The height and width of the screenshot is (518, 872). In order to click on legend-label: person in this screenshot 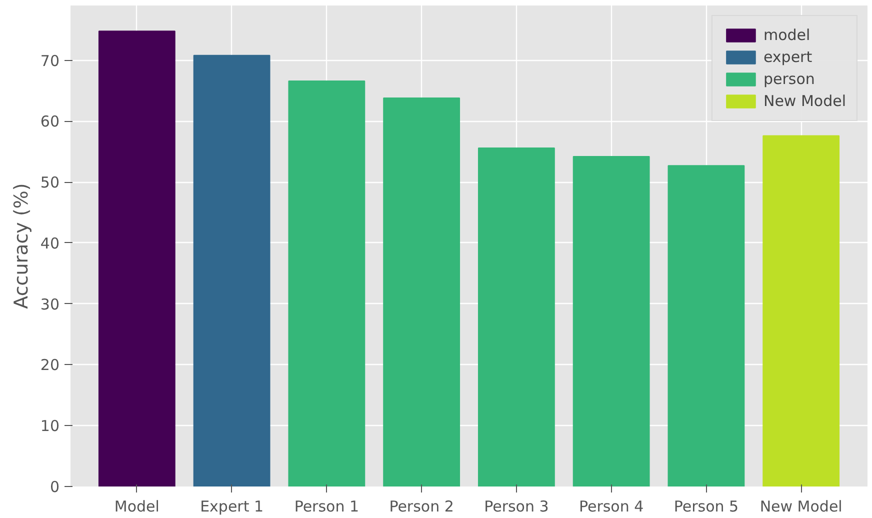, I will do `click(789, 79)`.